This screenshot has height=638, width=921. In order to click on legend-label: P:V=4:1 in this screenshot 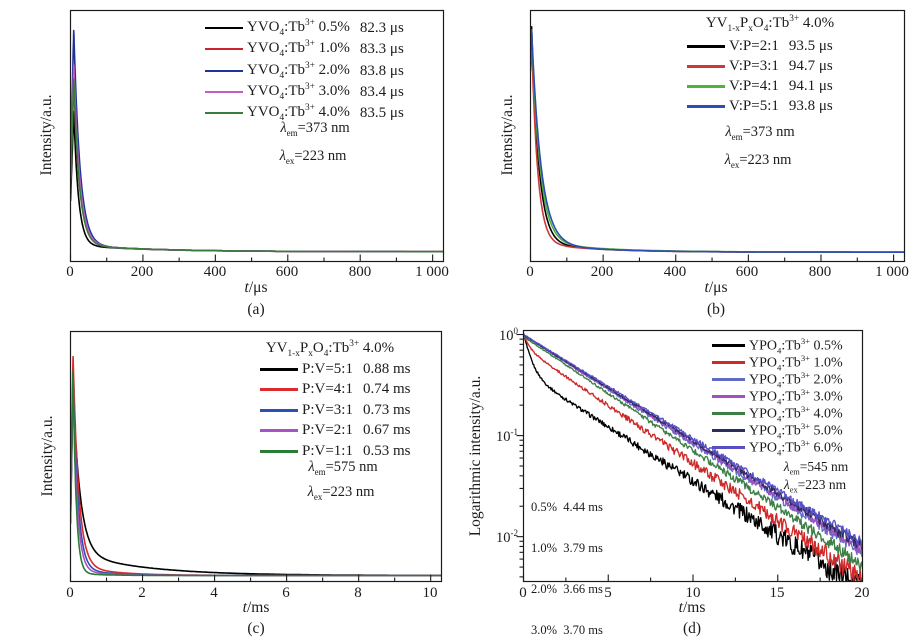, I will do `click(327, 389)`.